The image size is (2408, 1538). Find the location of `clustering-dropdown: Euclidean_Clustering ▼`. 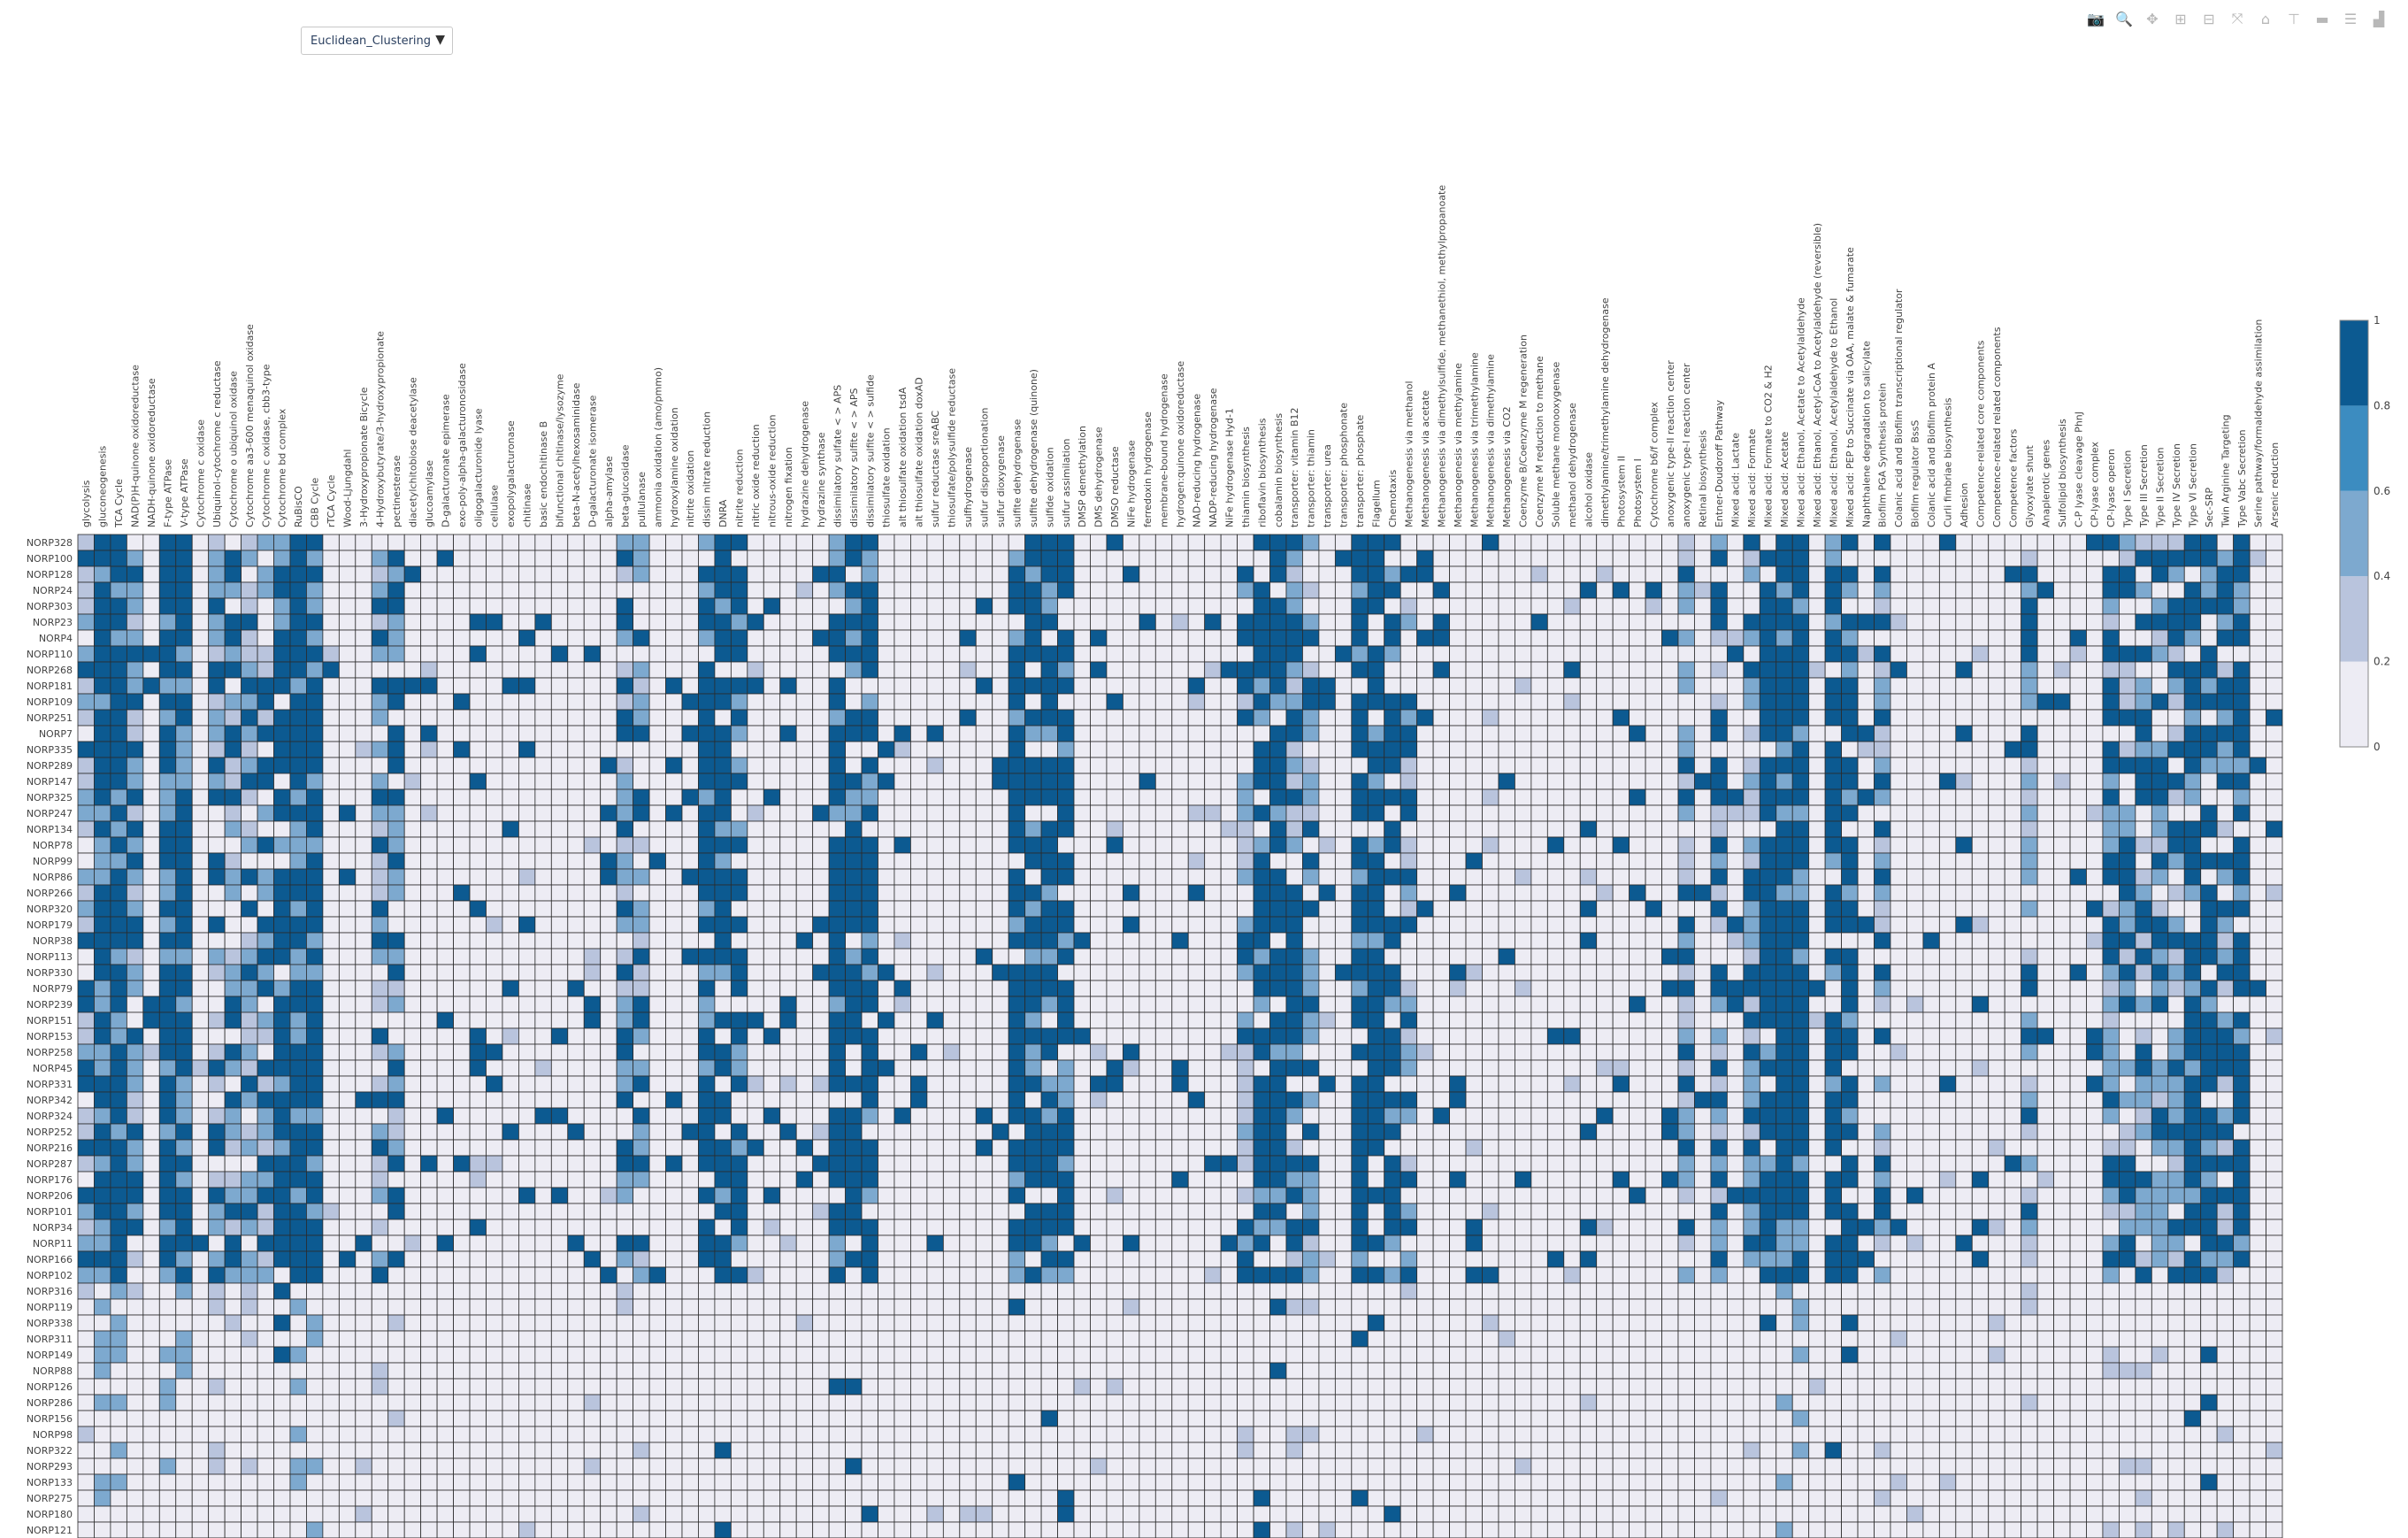

clustering-dropdown: Euclidean_Clustering ▼ is located at coordinates (377, 41).